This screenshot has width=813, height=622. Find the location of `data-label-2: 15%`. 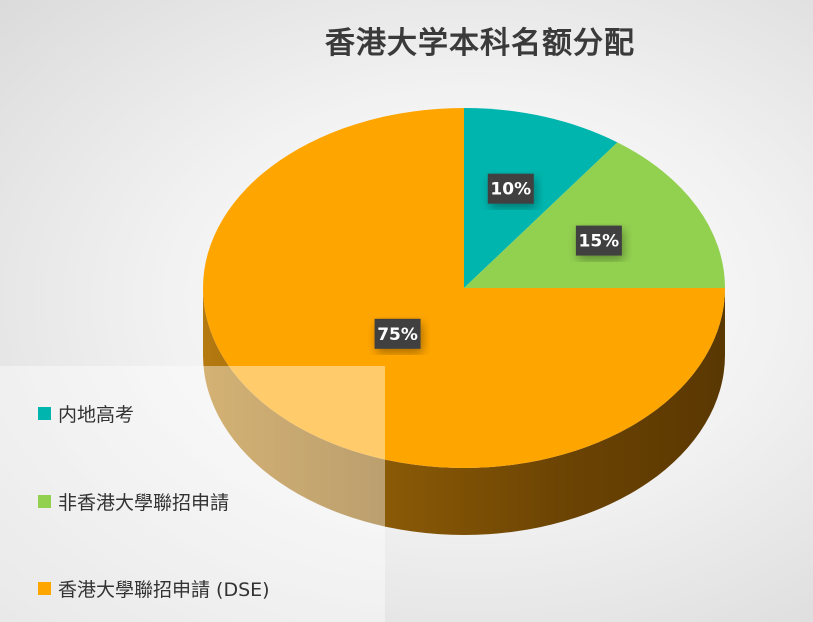

data-label-2: 15% is located at coordinates (598, 240).